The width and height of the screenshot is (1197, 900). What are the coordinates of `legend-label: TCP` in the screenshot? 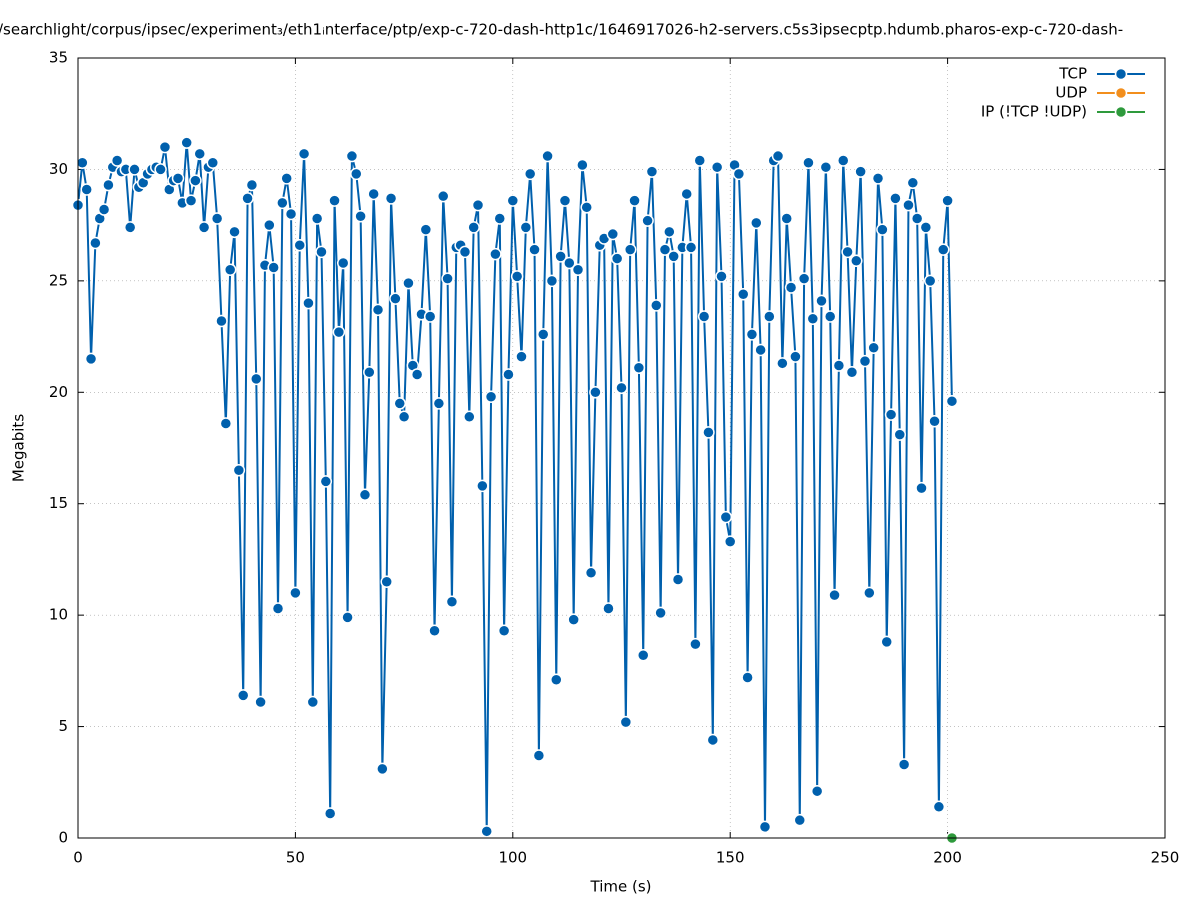 It's located at (1072, 74).